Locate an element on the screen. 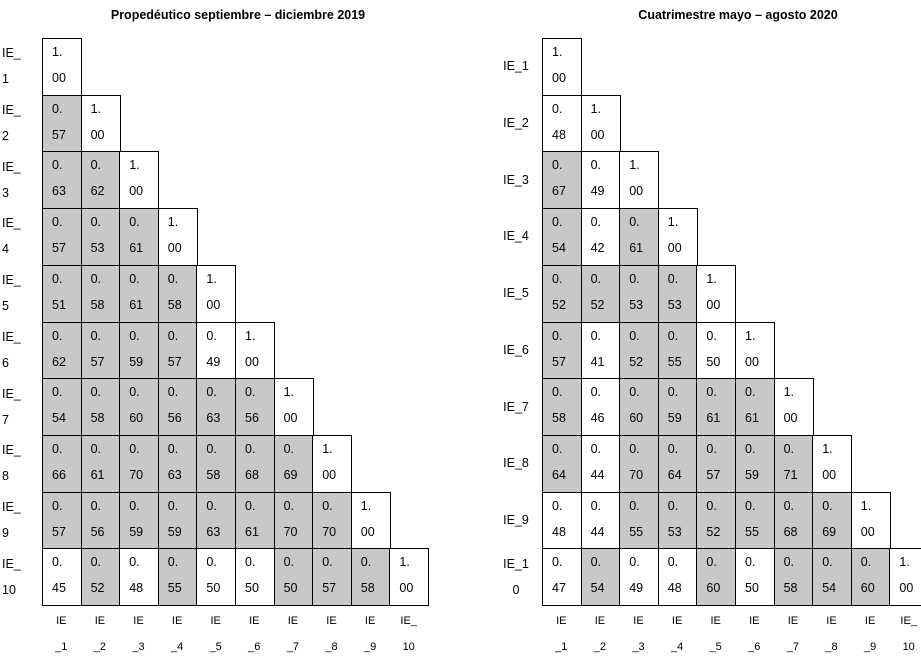 Image resolution: width=921 pixels, height=660 pixels. column-label: IE _7 is located at coordinates (293, 634).